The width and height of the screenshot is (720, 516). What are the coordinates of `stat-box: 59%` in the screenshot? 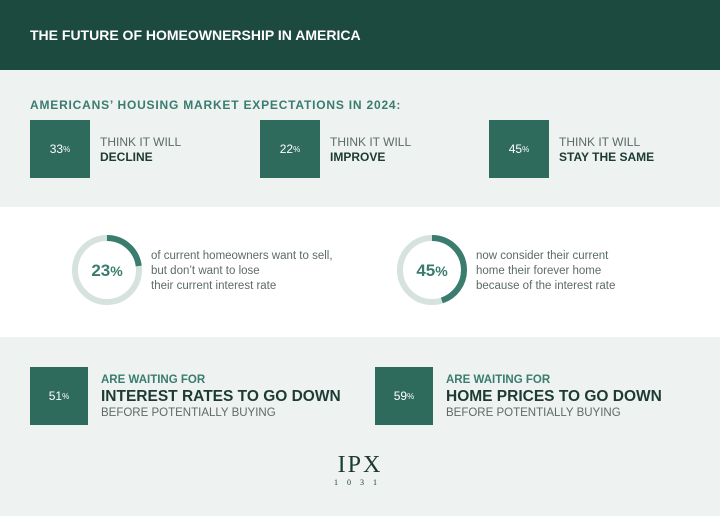 It's located at (404, 396).